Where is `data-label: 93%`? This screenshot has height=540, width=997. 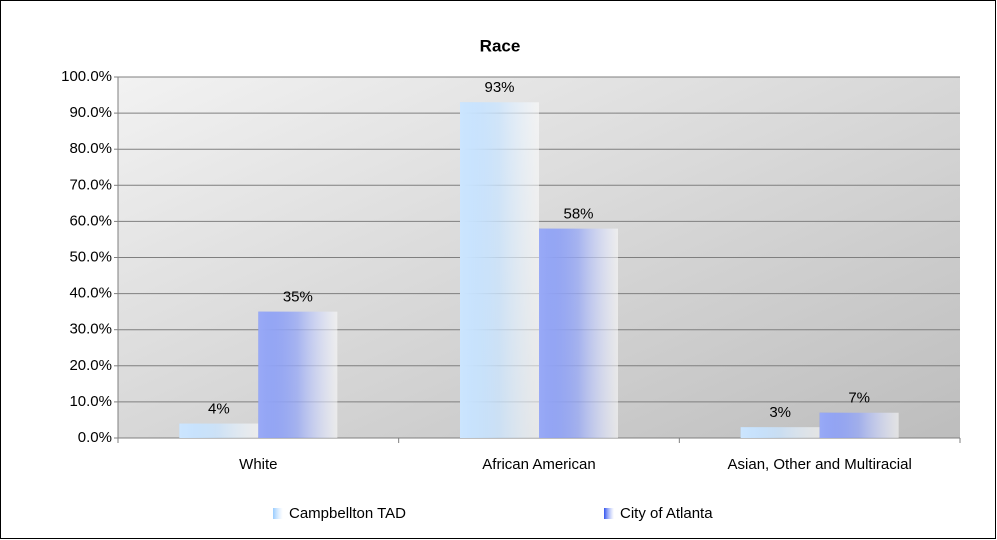 data-label: 93% is located at coordinates (499, 87).